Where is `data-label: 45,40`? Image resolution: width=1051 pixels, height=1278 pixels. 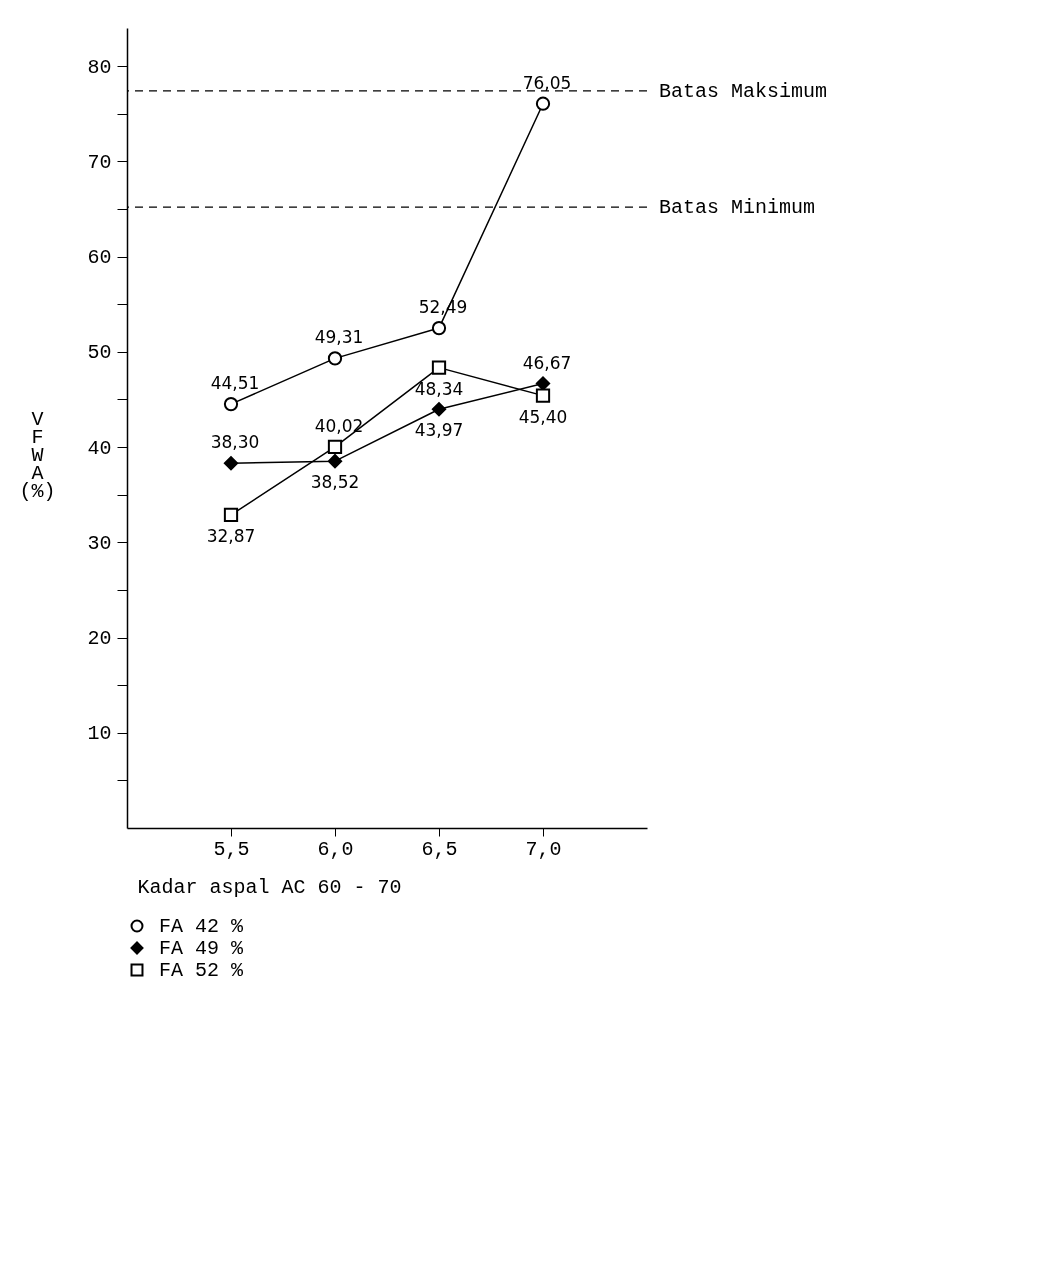 data-label: 45,40 is located at coordinates (543, 416).